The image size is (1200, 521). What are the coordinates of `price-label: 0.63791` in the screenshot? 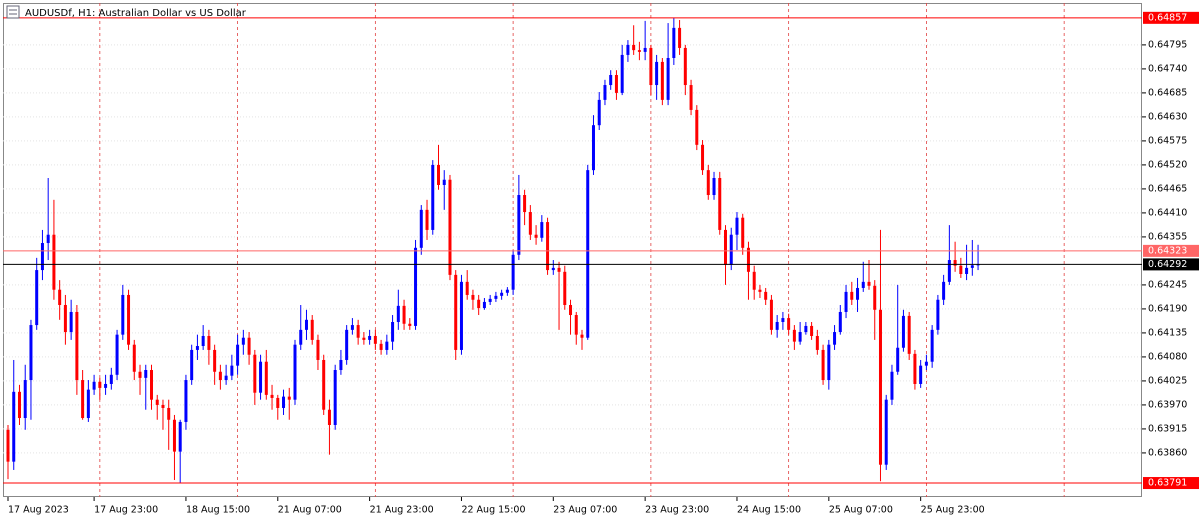 It's located at (1167, 483).